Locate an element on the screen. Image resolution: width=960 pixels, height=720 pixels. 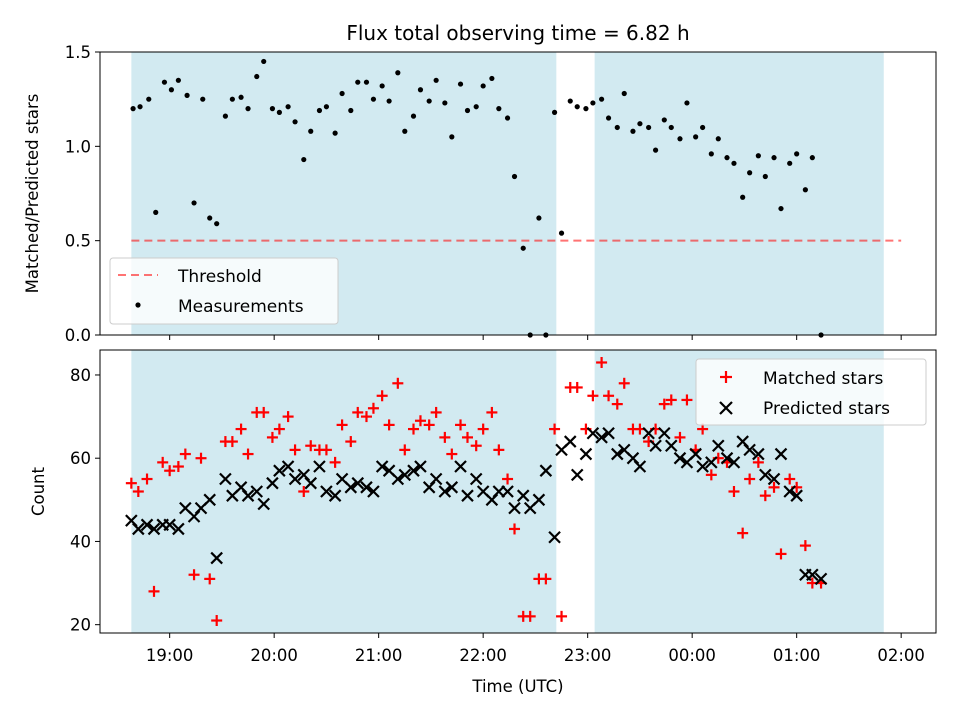
ratio-y-axis-label: Matched/Predicted stars is located at coordinates (32, 194).